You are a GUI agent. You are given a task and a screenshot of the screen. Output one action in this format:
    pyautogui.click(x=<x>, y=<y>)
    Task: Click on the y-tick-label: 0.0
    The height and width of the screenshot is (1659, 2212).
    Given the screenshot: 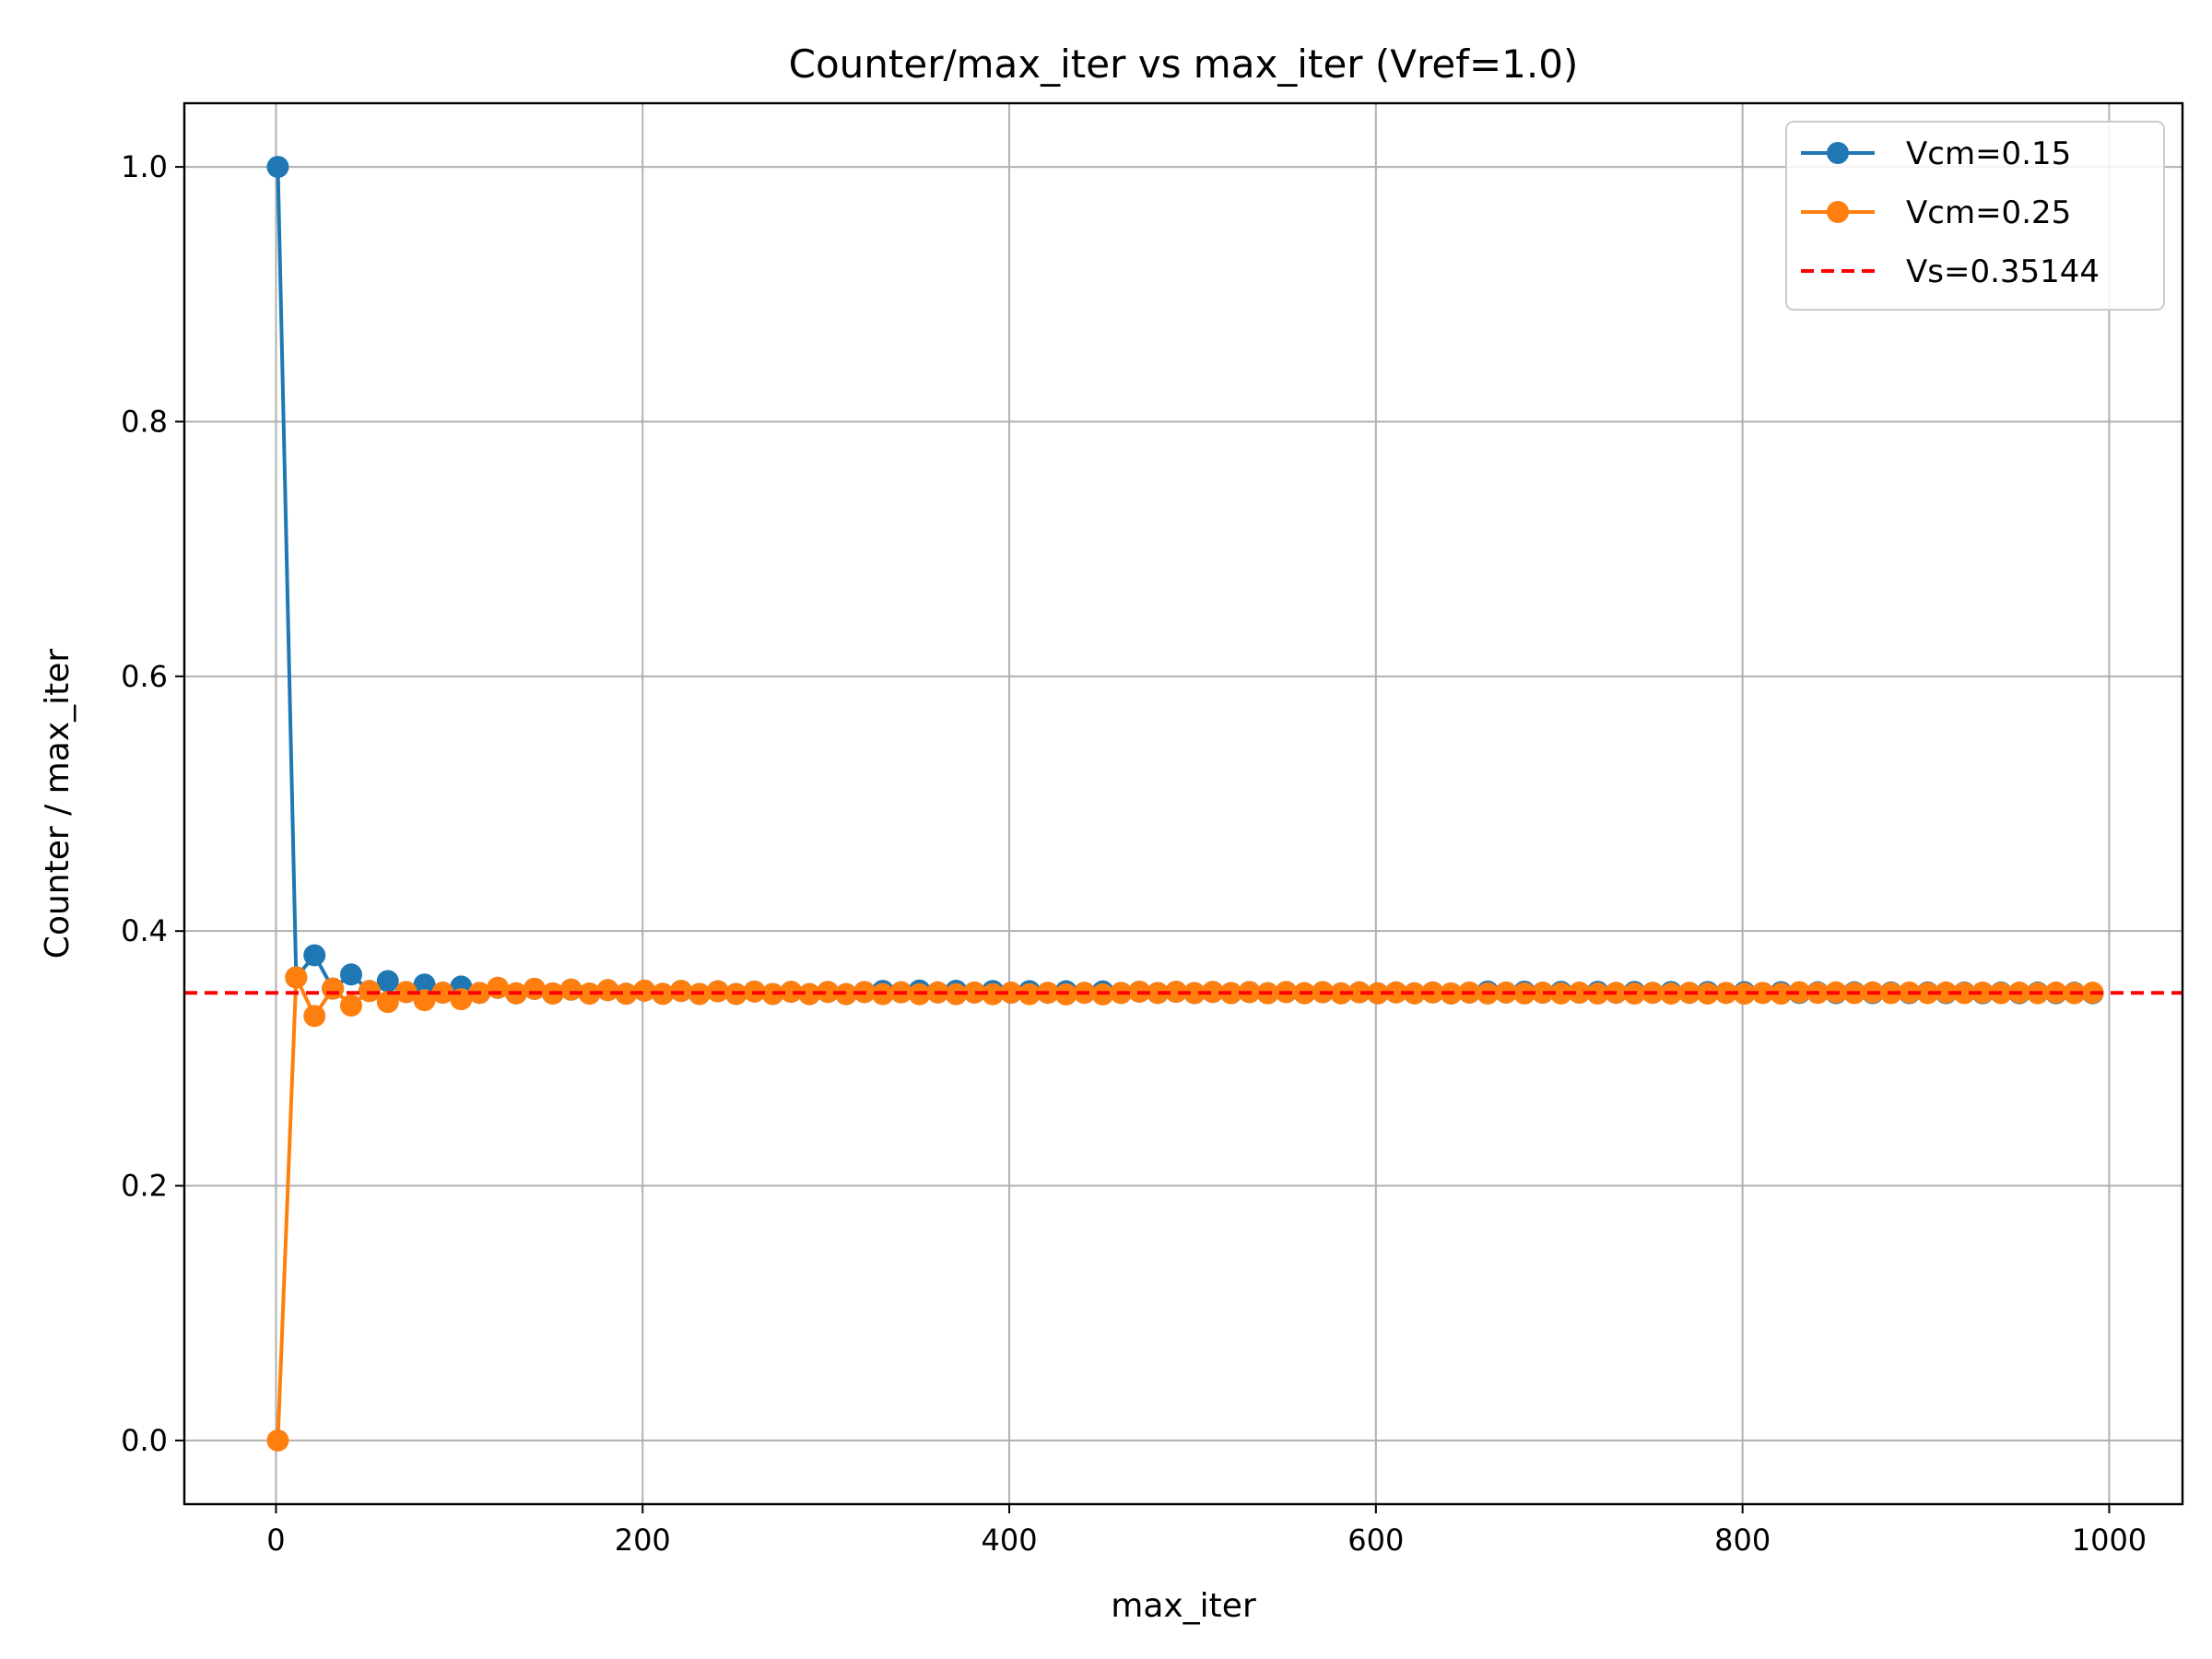 What is the action you would take?
    pyautogui.click(x=144, y=1440)
    